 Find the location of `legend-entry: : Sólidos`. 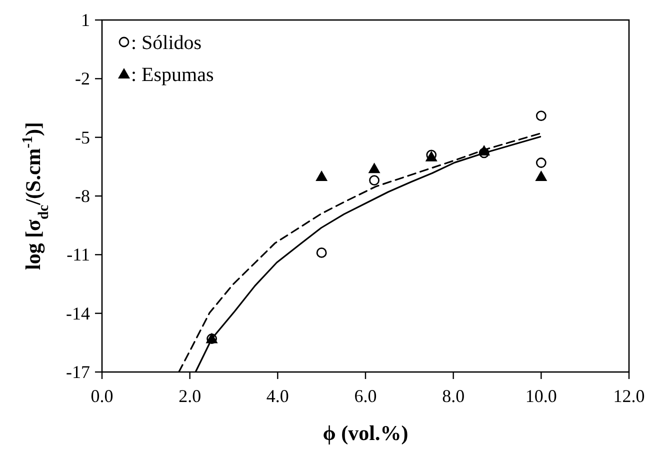

legend-entry: : Sólidos is located at coordinates (160, 43).